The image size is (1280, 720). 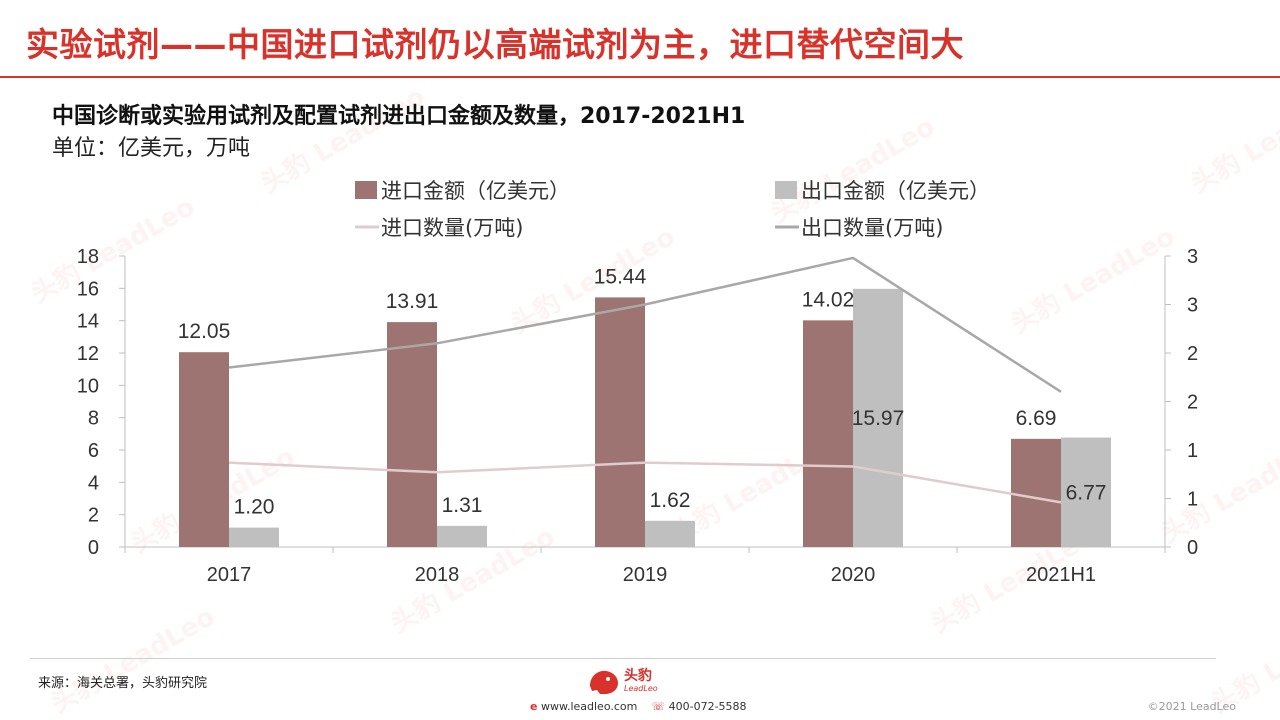 What do you see at coordinates (475, 191) in the screenshot?
I see `legend-label: 进口金额（亿美元）` at bounding box center [475, 191].